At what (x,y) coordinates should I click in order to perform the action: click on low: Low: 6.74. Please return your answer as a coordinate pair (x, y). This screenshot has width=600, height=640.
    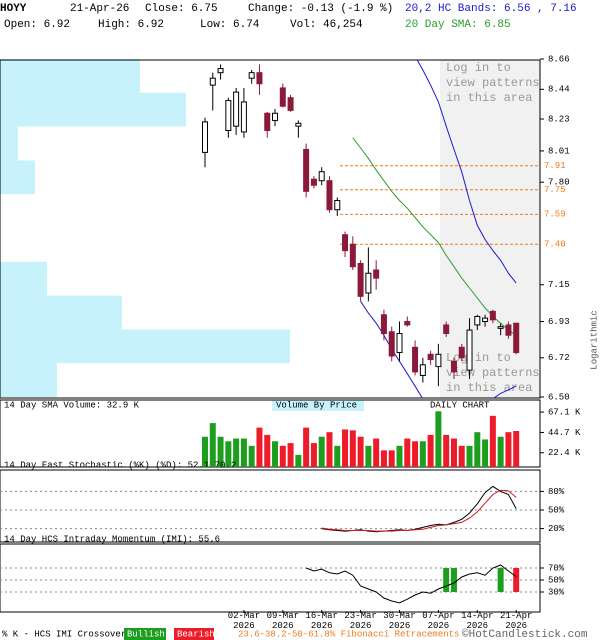
    Looking at the image, I should click on (230, 25).